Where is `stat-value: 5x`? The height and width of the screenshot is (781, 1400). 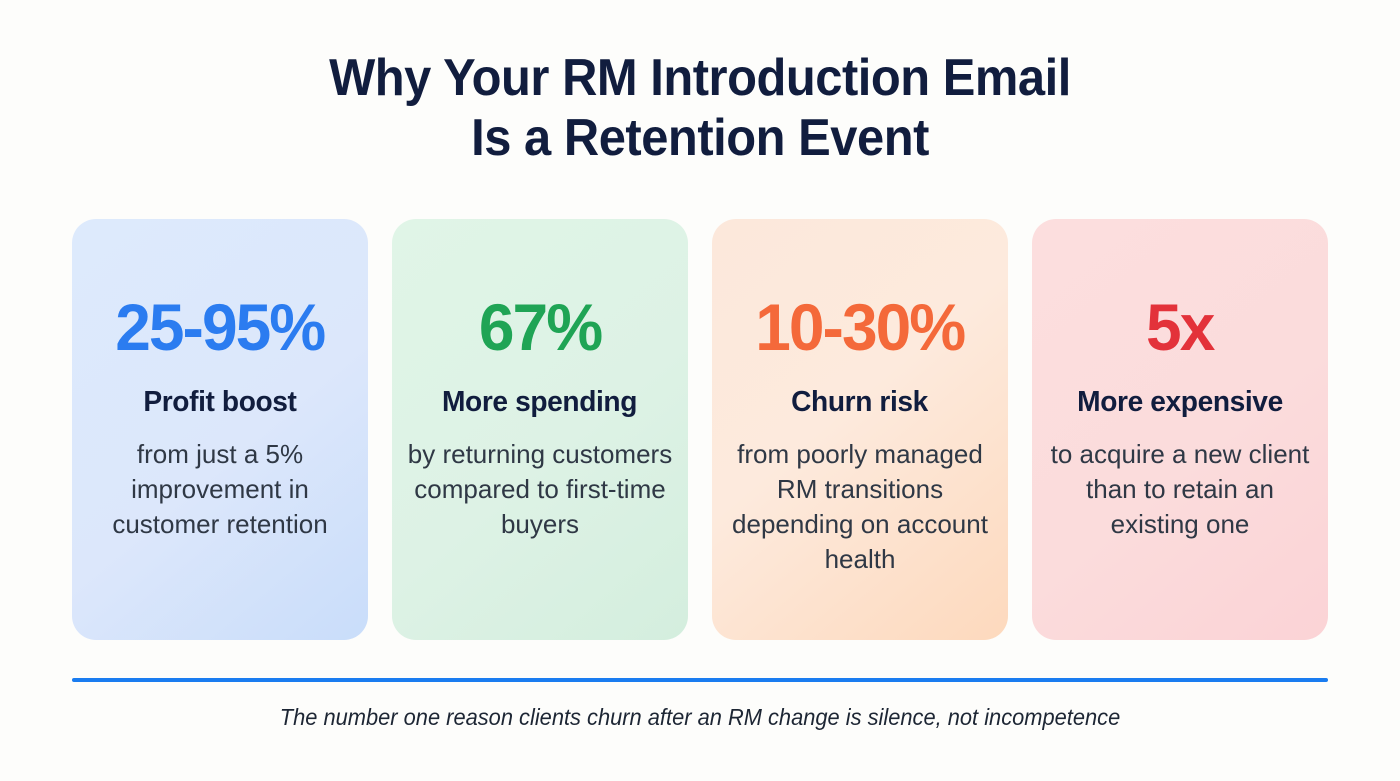
stat-value: 5x is located at coordinates (1180, 327).